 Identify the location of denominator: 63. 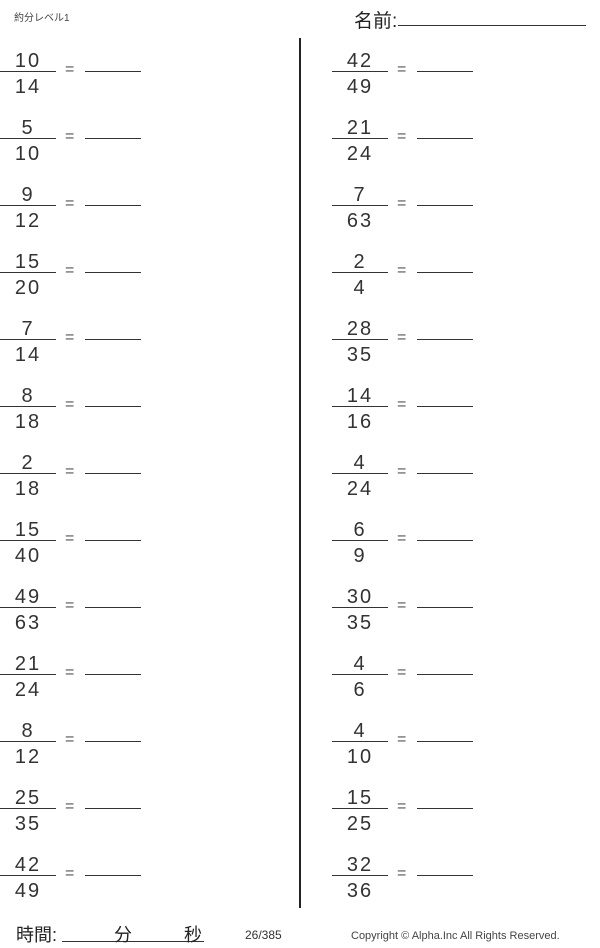
(360, 221).